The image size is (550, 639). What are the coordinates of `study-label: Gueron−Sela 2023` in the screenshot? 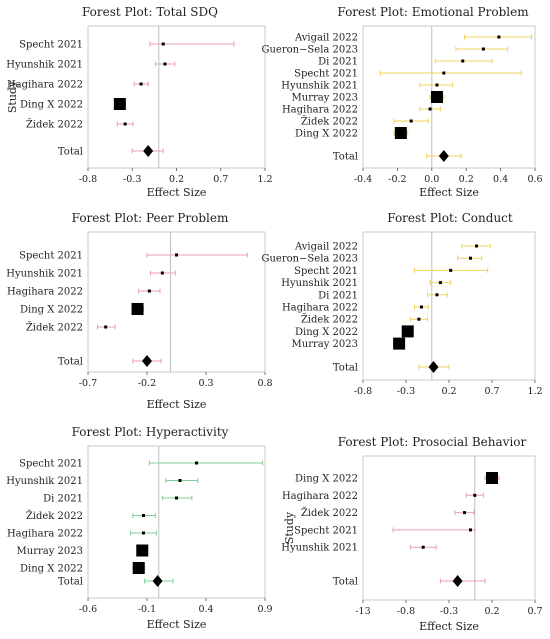 It's located at (309, 259).